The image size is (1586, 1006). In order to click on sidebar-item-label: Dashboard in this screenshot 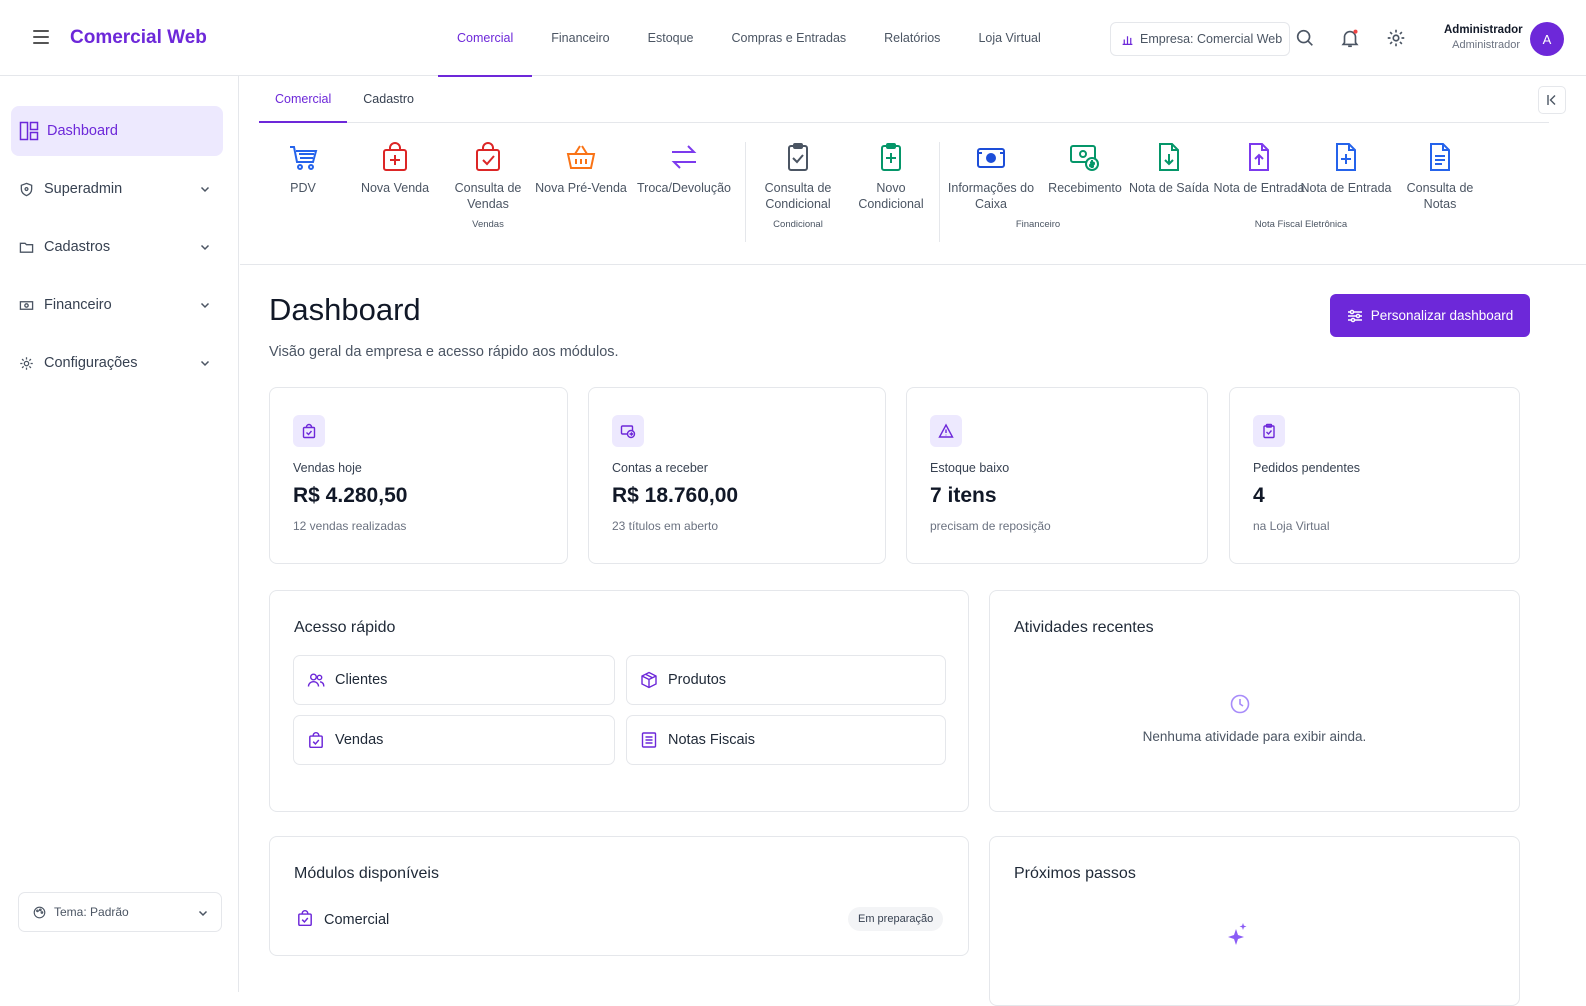, I will do `click(82, 131)`.